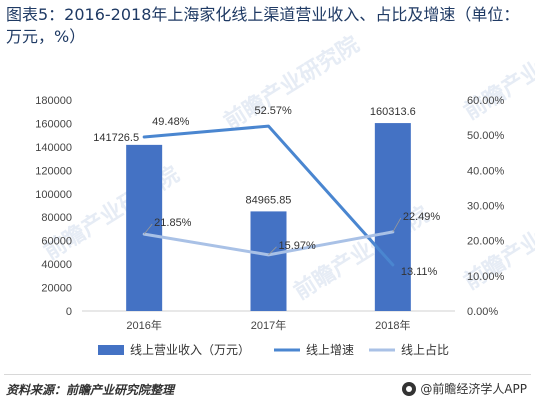 The height and width of the screenshot is (409, 535). What do you see at coordinates (171, 122) in the screenshot?
I see `growth-data-label: 49.48%` at bounding box center [171, 122].